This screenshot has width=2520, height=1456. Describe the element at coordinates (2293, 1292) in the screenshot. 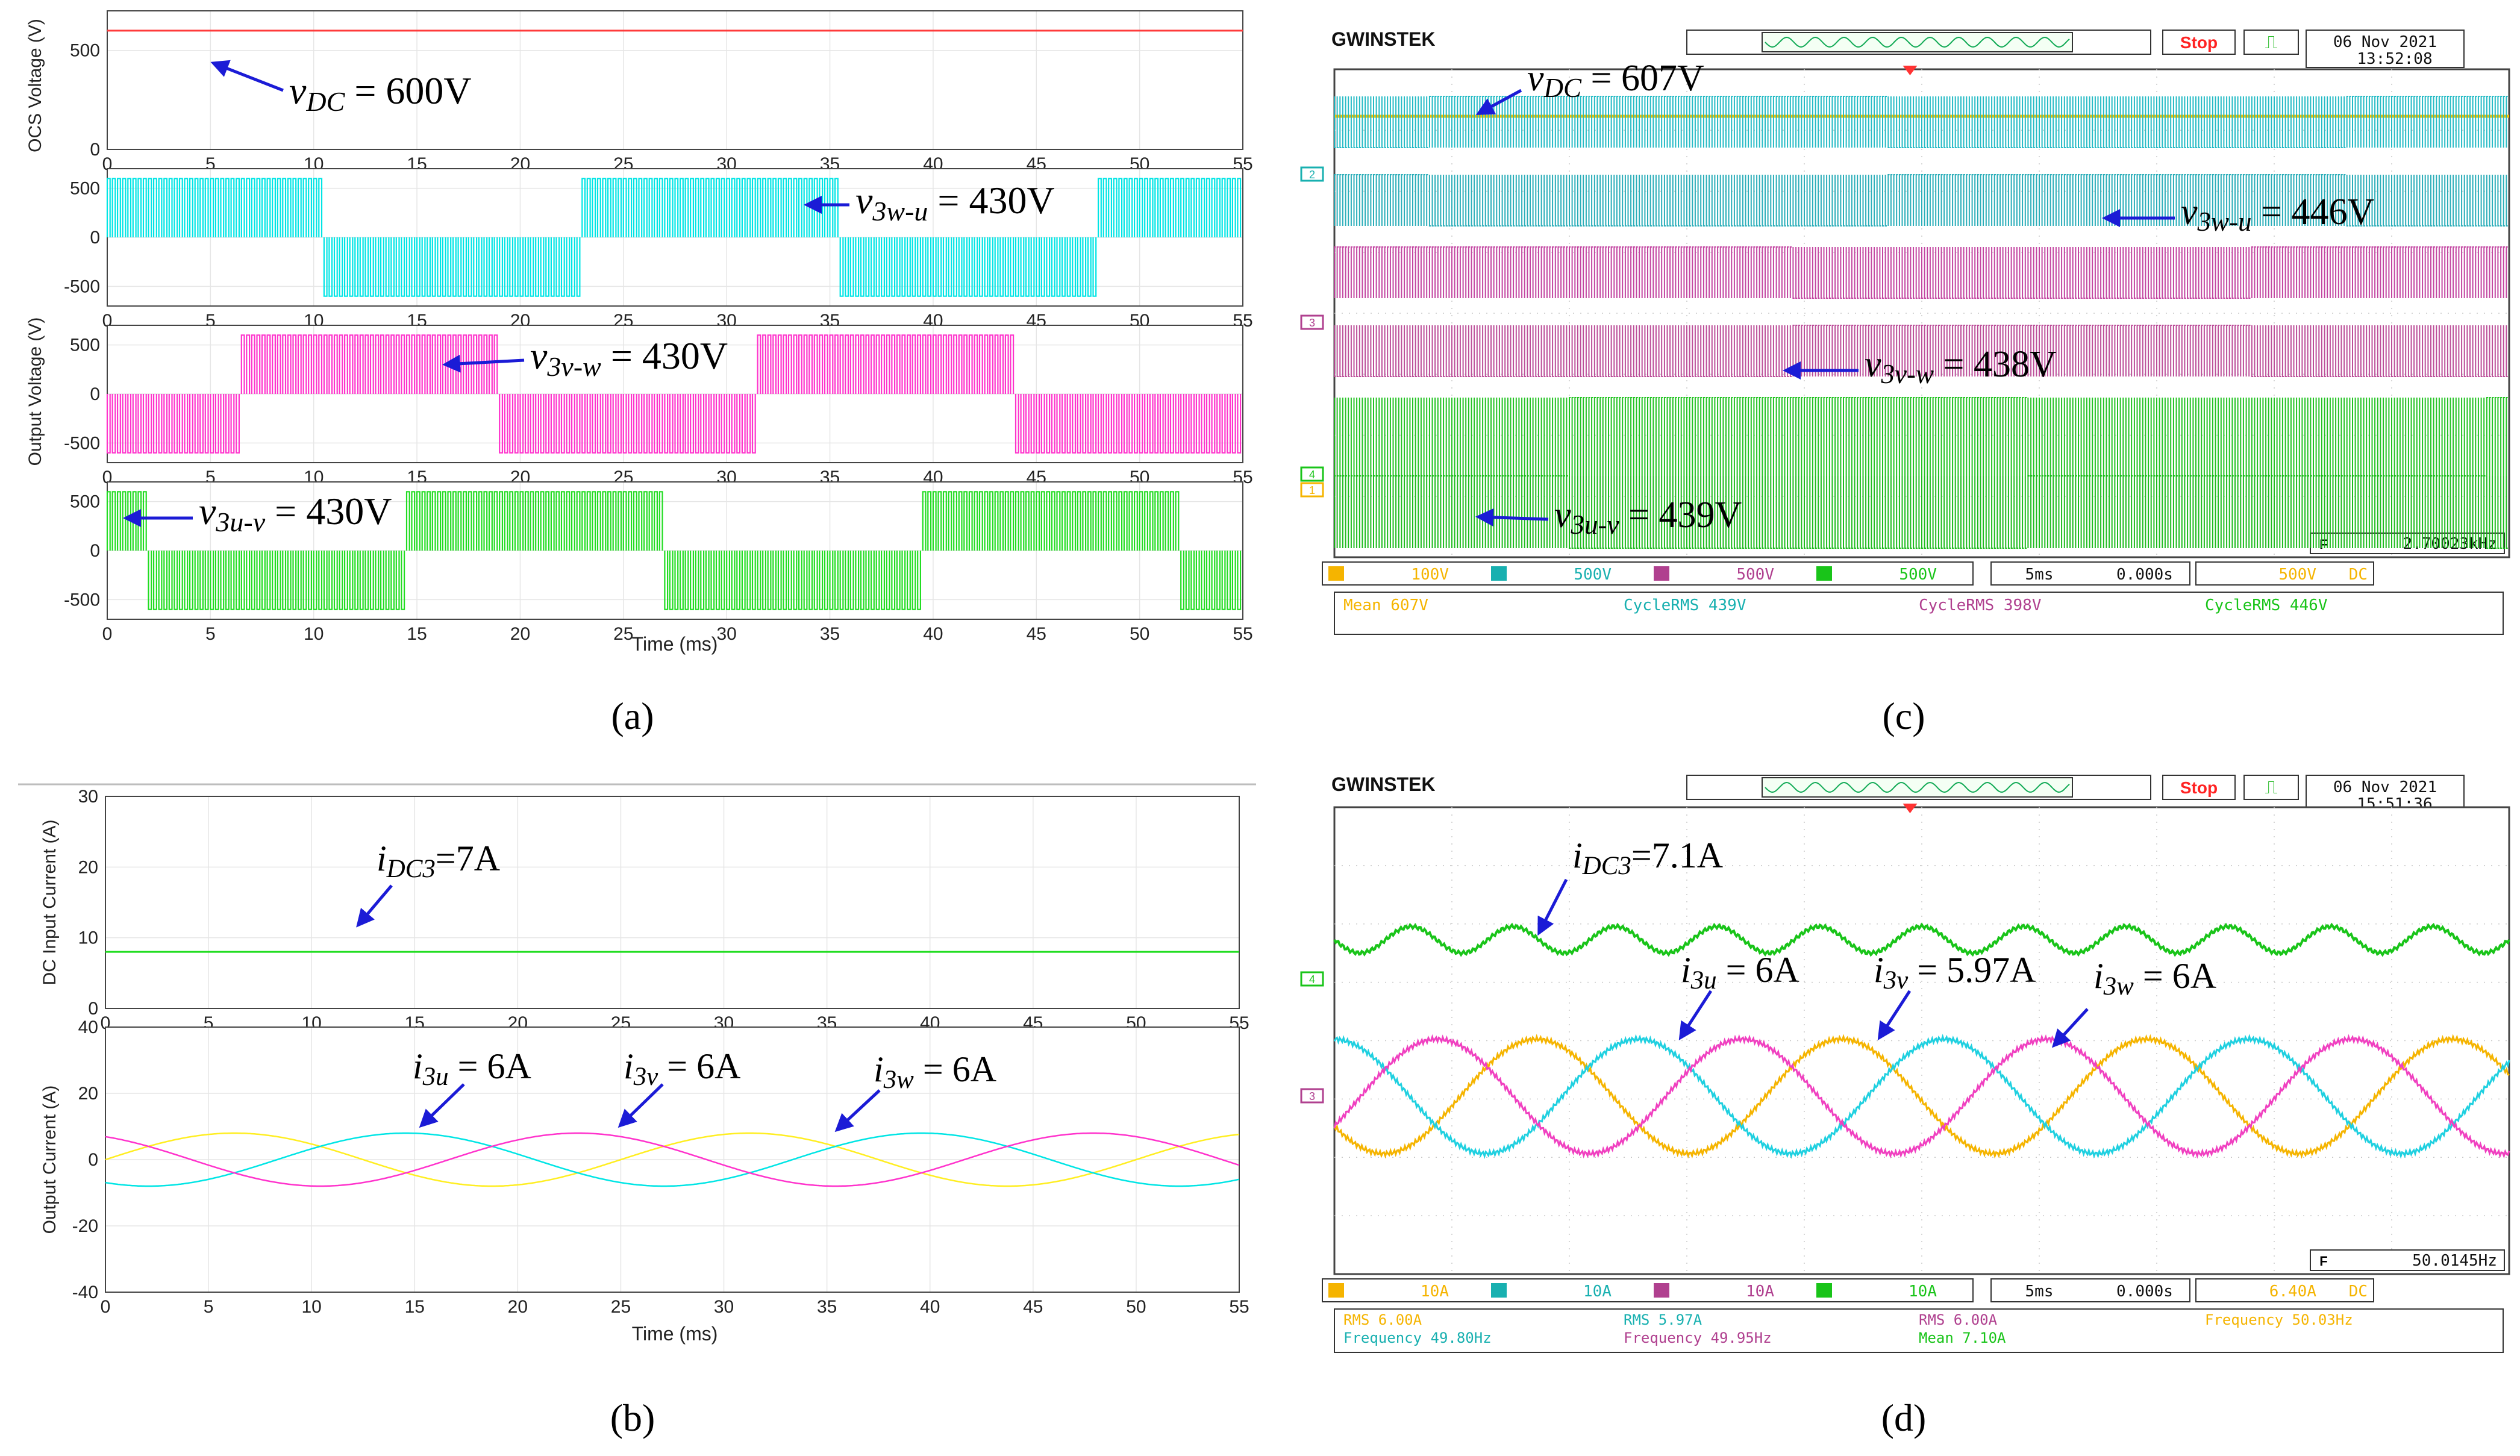

I see `scope-d-trig-level: 6.40A` at that location.